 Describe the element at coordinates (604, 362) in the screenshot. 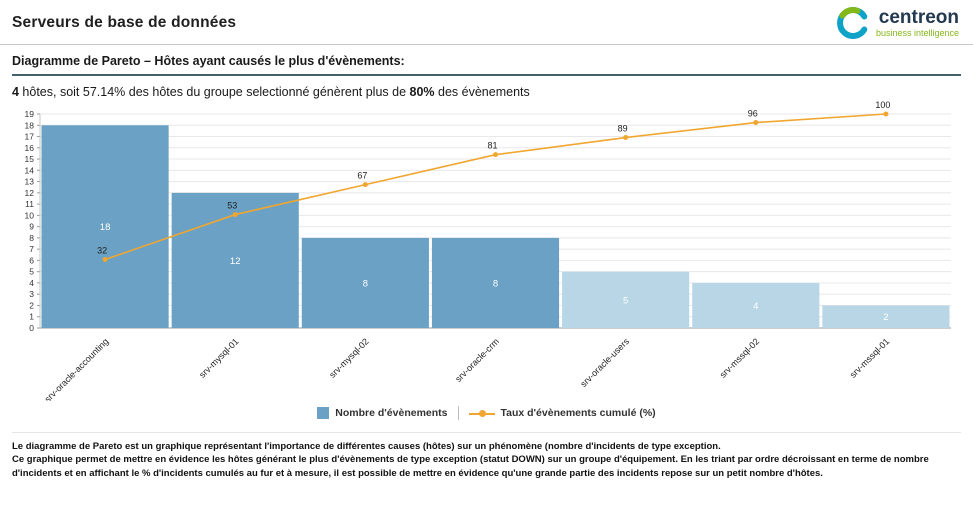

I see `x-axis-label: srv-oracle-users` at that location.